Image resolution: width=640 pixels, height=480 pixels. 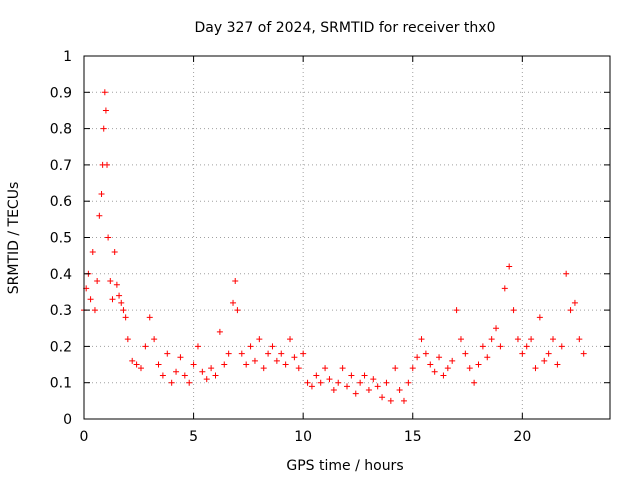 What do you see at coordinates (61, 130) in the screenshot?
I see `y-tick-label: 0.8` at bounding box center [61, 130].